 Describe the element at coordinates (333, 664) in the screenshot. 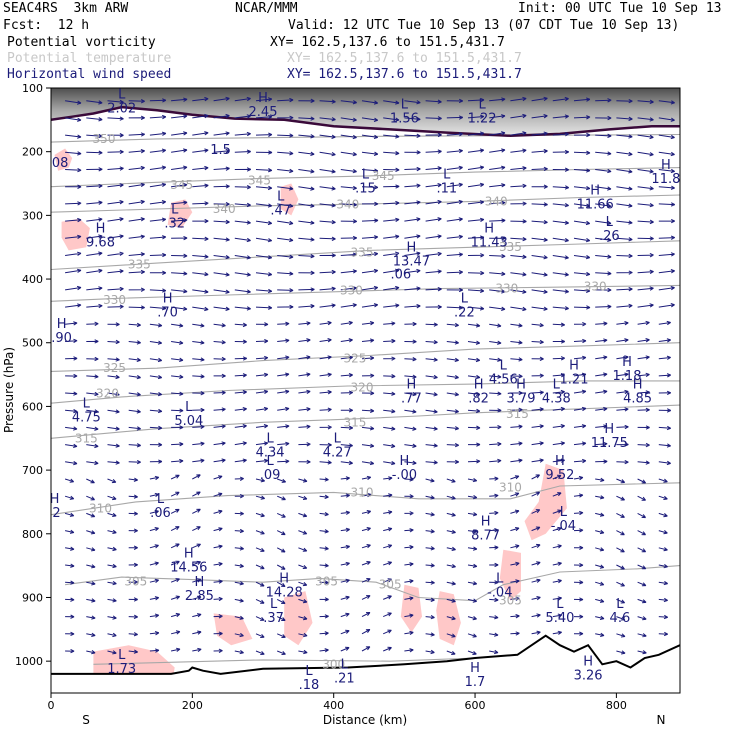

I see `theta-label: 300` at that location.